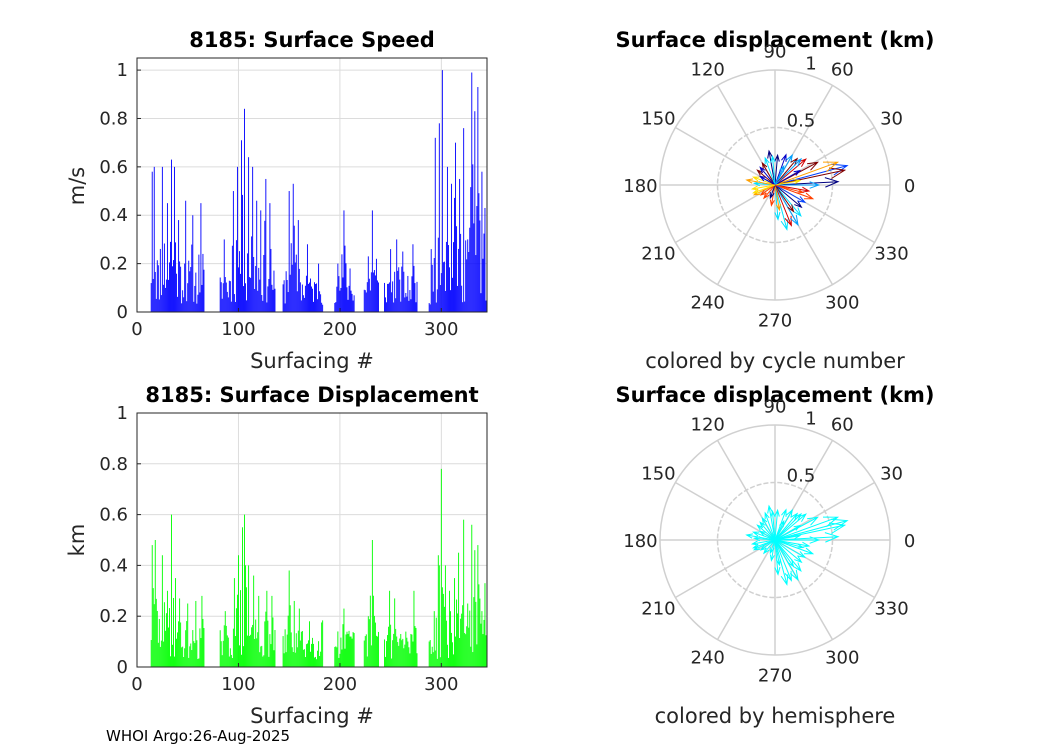 The width and height of the screenshot is (1050, 750). What do you see at coordinates (801, 120) in the screenshot?
I see `radius-label: 0.5` at bounding box center [801, 120].